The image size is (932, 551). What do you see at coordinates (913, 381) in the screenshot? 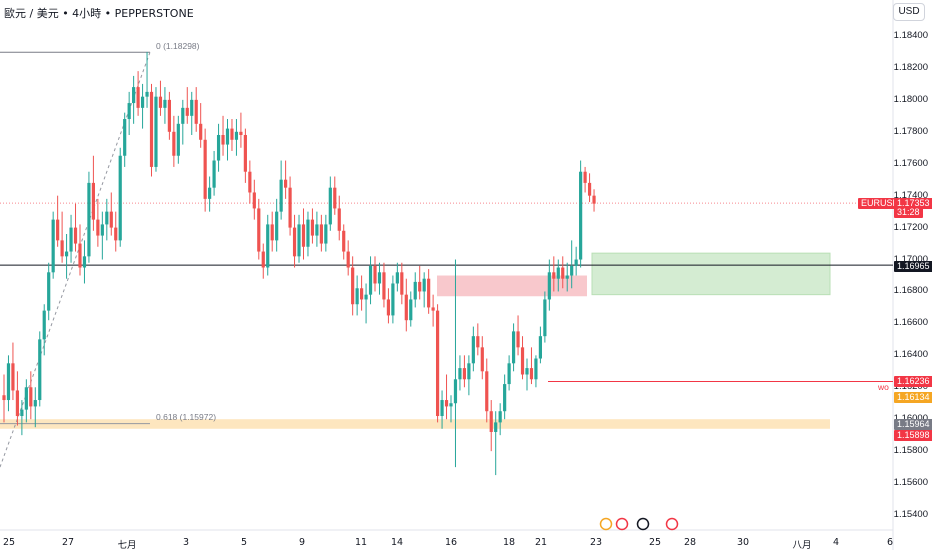
I see `wo-price-tag: 1.16236` at bounding box center [913, 381].